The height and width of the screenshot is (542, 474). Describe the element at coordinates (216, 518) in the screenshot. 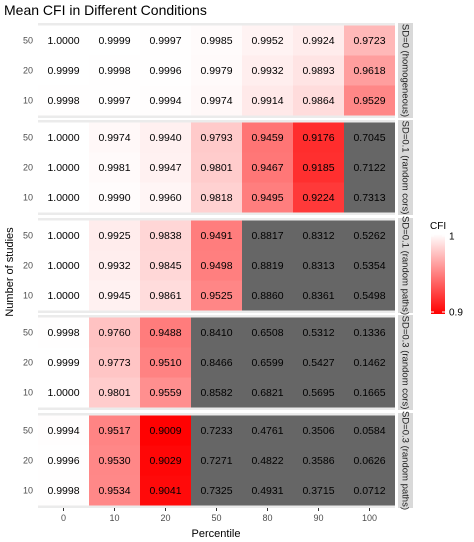

I see `x-tick-label: 50` at that location.